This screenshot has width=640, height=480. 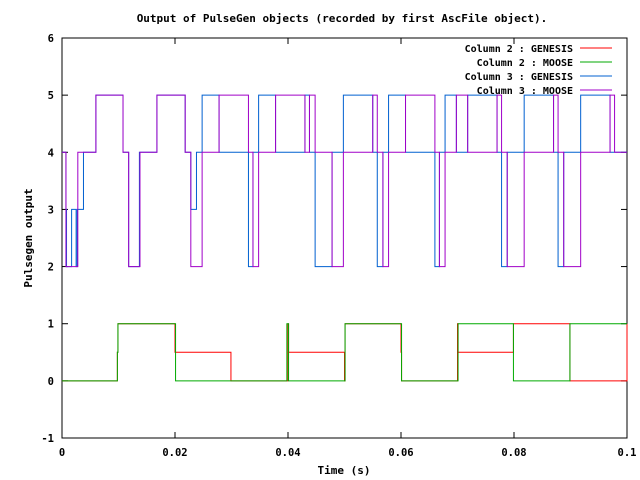 What do you see at coordinates (400, 453) in the screenshot?
I see `x-tick-label: 0.06` at bounding box center [400, 453].